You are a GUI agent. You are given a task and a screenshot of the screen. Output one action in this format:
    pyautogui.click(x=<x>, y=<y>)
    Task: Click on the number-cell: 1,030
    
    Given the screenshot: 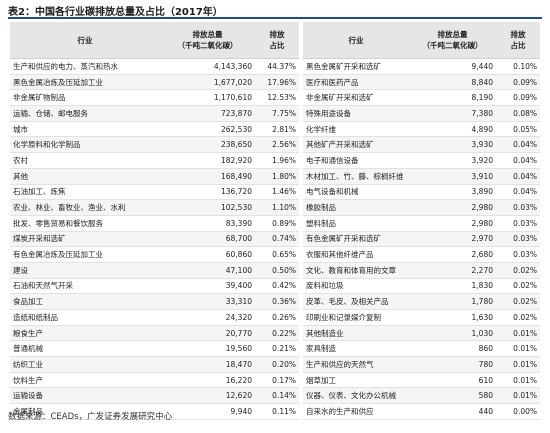 What is the action you would take?
    pyautogui.click(x=452, y=333)
    